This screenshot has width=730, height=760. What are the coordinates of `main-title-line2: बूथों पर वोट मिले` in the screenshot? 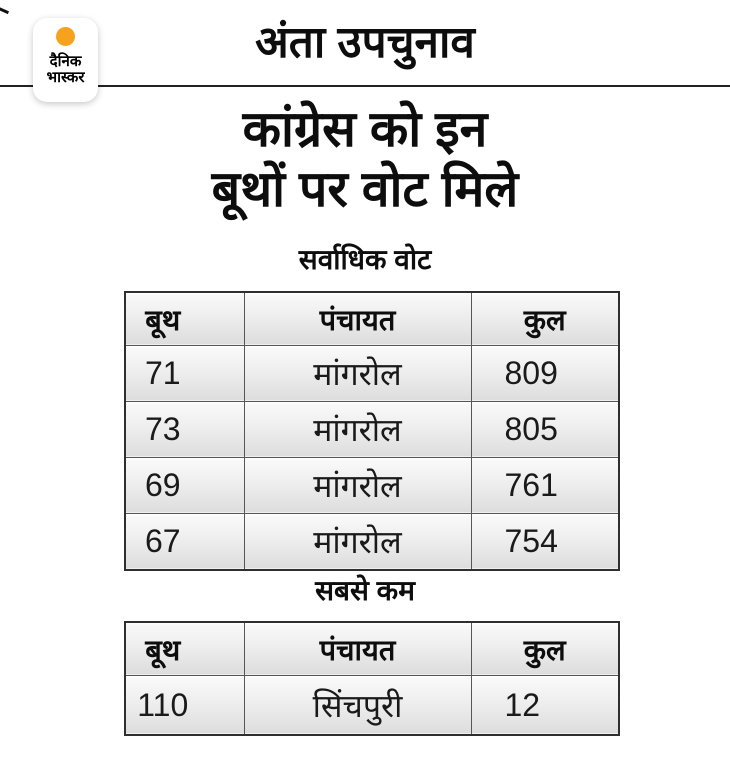 It's located at (365, 189).